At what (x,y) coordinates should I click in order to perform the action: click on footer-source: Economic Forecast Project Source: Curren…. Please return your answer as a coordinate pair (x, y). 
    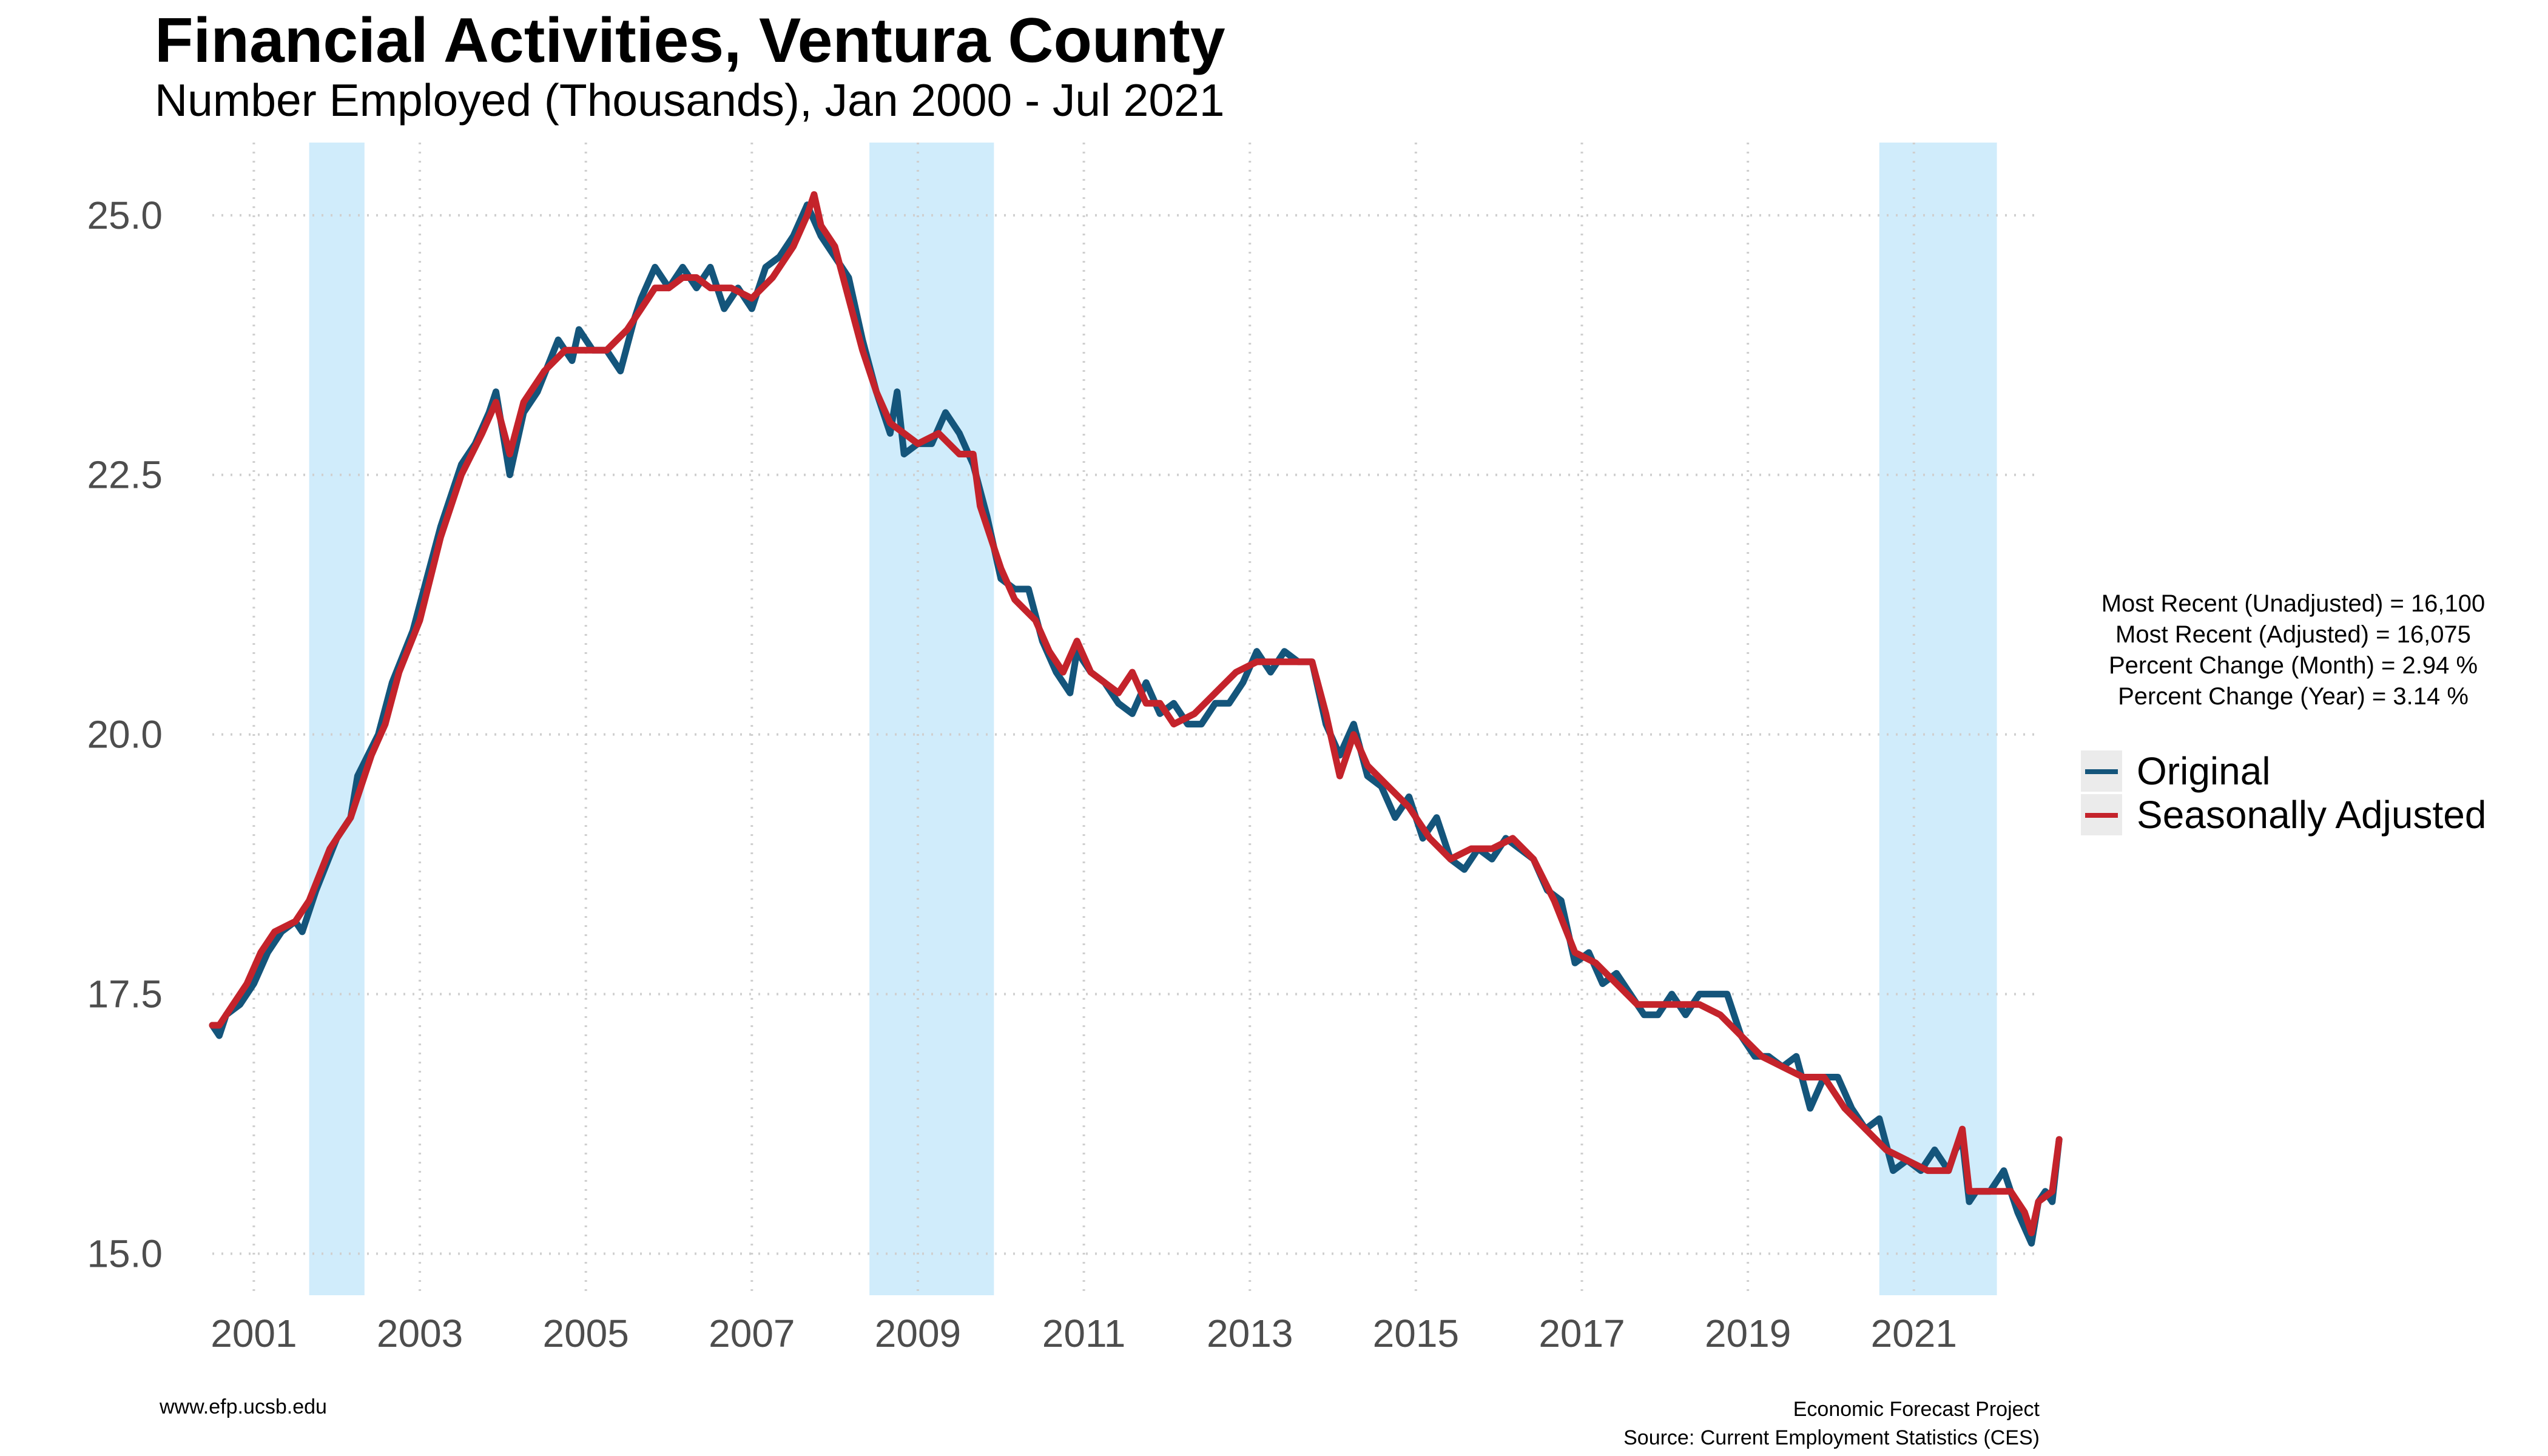
    Looking at the image, I should click on (1831, 1423).